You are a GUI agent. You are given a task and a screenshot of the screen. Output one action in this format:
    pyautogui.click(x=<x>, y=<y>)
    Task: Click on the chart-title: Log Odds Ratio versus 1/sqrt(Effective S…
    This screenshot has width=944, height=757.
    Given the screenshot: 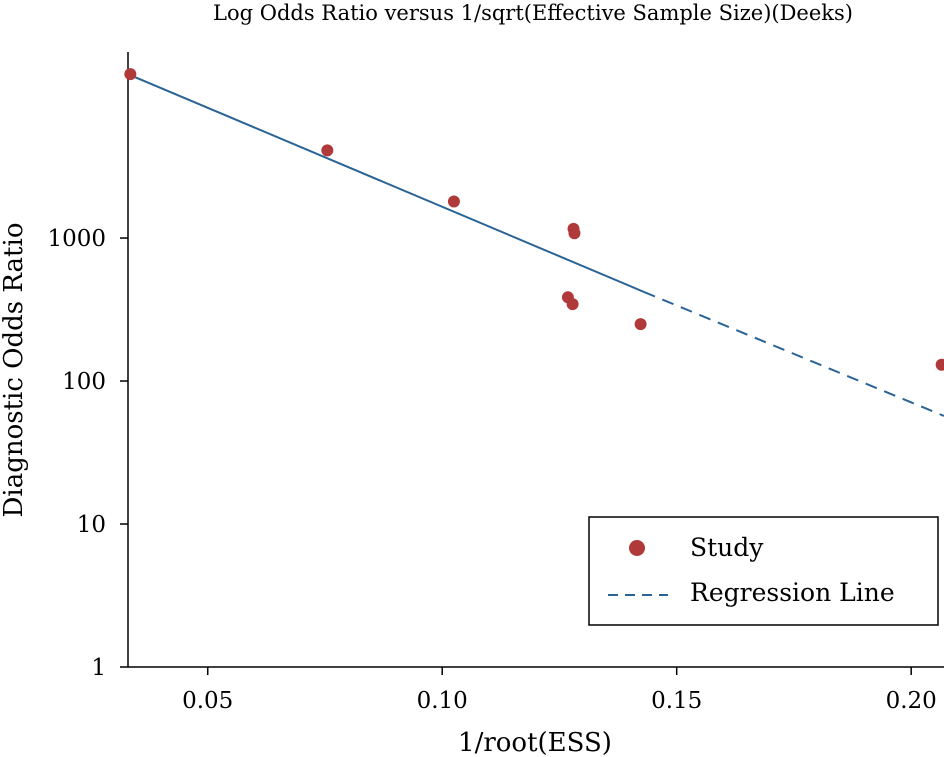 What is the action you would take?
    pyautogui.click(x=533, y=13)
    